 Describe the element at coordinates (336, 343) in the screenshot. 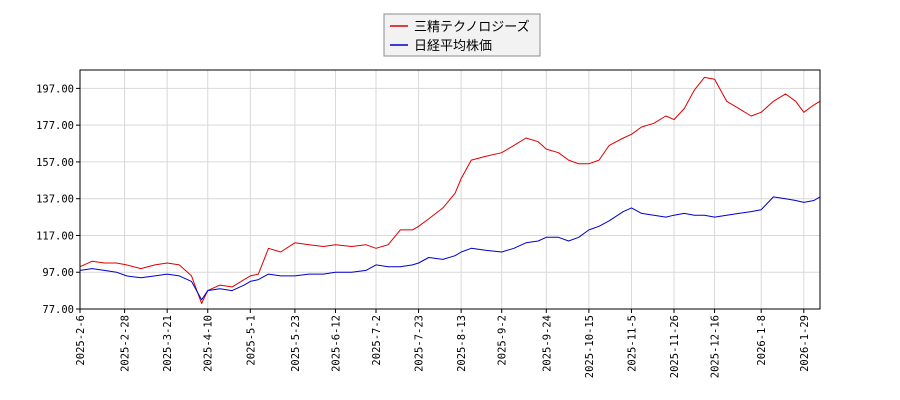

I see `x-tick-label: 2025-6-12` at that location.